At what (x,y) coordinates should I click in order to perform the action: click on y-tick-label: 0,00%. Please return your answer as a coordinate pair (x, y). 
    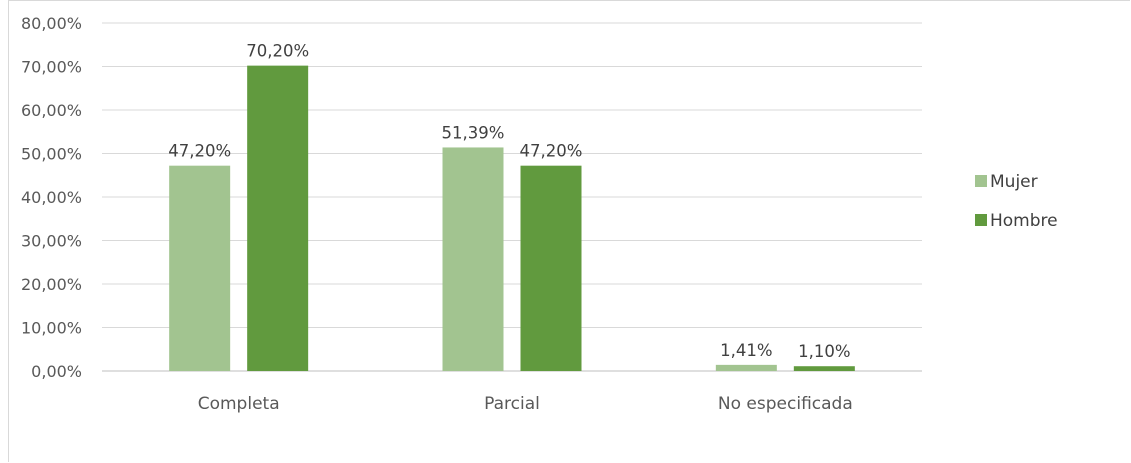
    Looking at the image, I should click on (56, 371).